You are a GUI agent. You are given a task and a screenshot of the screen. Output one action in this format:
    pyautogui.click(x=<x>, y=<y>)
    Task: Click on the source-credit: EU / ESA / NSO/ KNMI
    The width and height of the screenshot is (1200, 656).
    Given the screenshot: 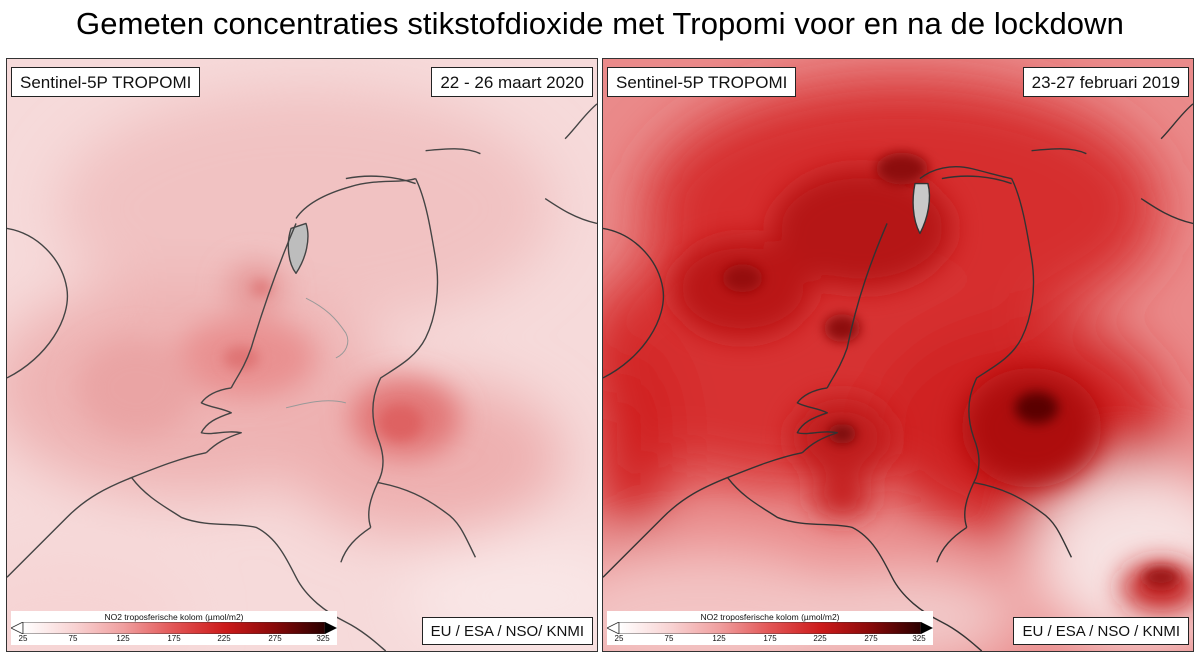 What is the action you would take?
    pyautogui.click(x=507, y=631)
    